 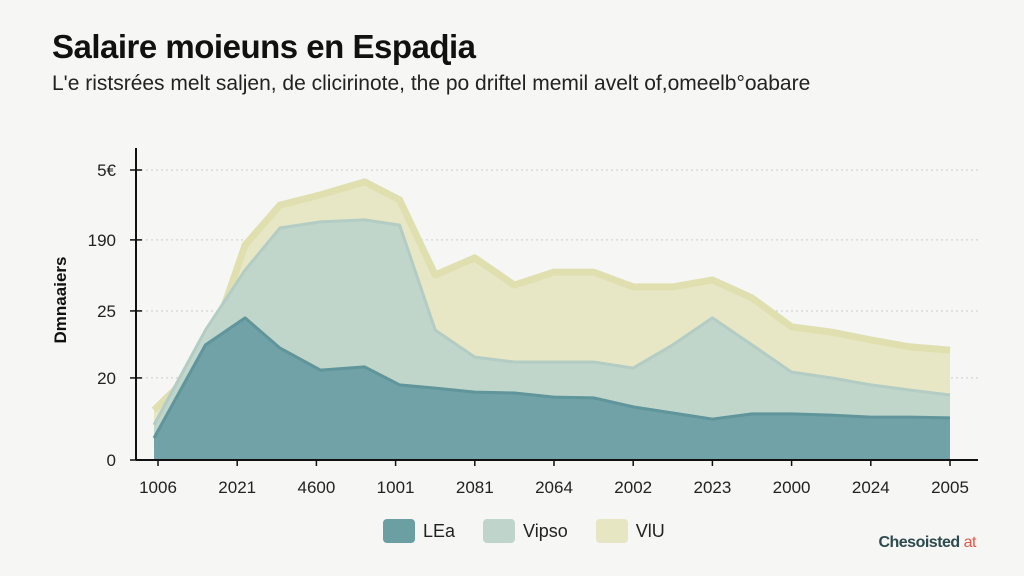 I want to click on y-tick-label: 0, so click(x=111, y=460).